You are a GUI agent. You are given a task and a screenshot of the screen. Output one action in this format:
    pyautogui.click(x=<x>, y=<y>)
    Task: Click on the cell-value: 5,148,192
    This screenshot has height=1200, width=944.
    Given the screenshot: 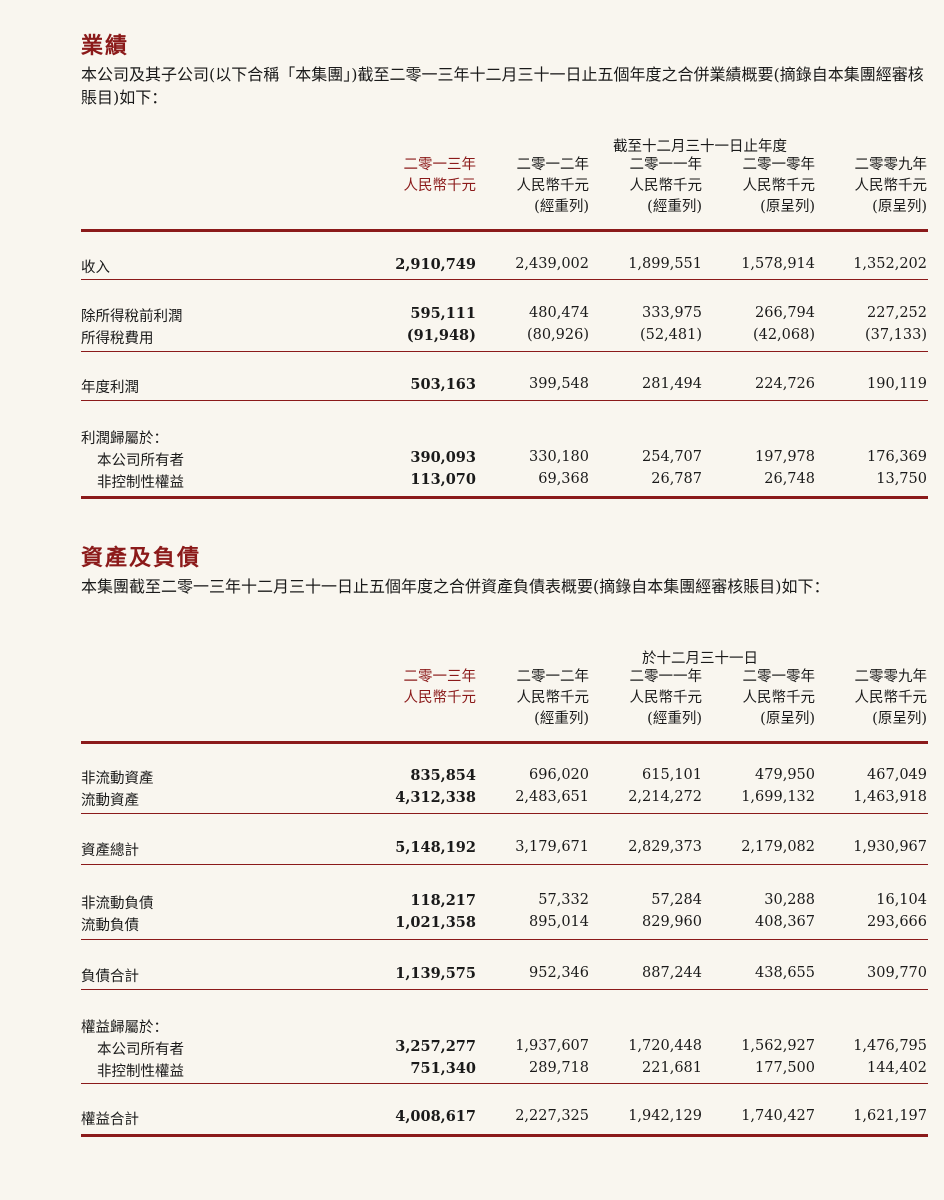 What is the action you would take?
    pyautogui.click(x=435, y=847)
    